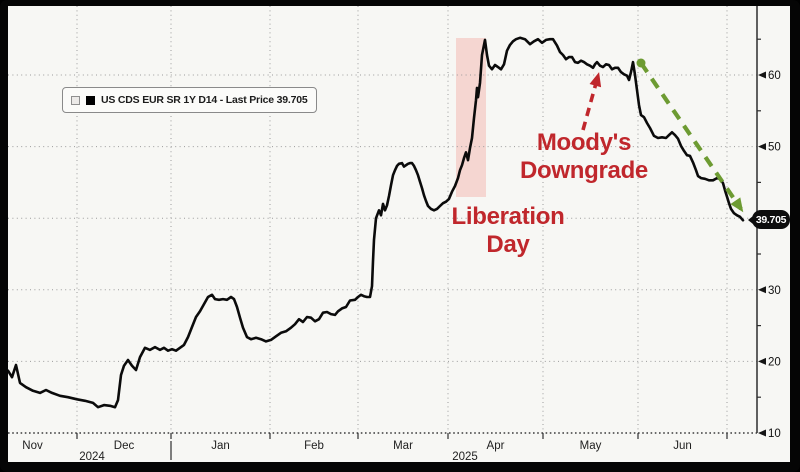 This screenshot has height=472, width=800. I want to click on x-axis-month-label: Feb, so click(314, 446).